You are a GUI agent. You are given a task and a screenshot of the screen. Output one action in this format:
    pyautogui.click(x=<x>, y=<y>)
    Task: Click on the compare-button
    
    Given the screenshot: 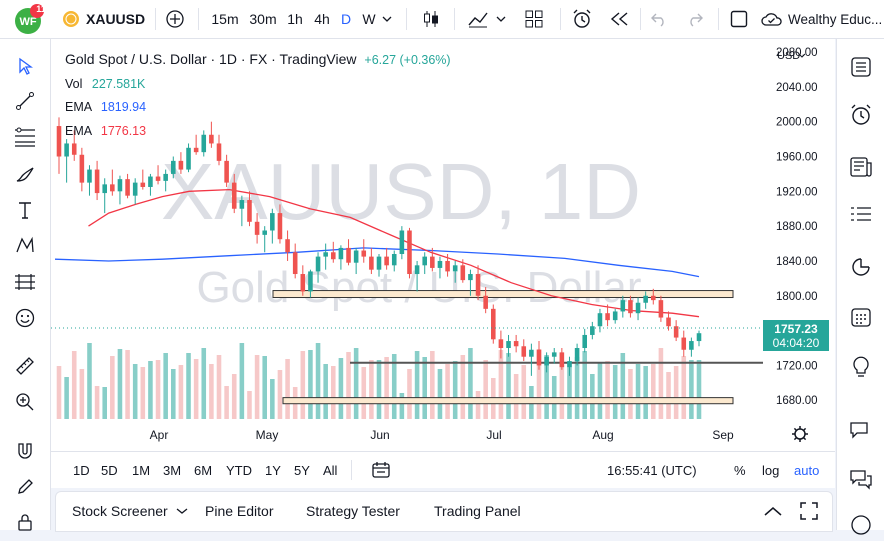 What is the action you would take?
    pyautogui.click(x=175, y=19)
    